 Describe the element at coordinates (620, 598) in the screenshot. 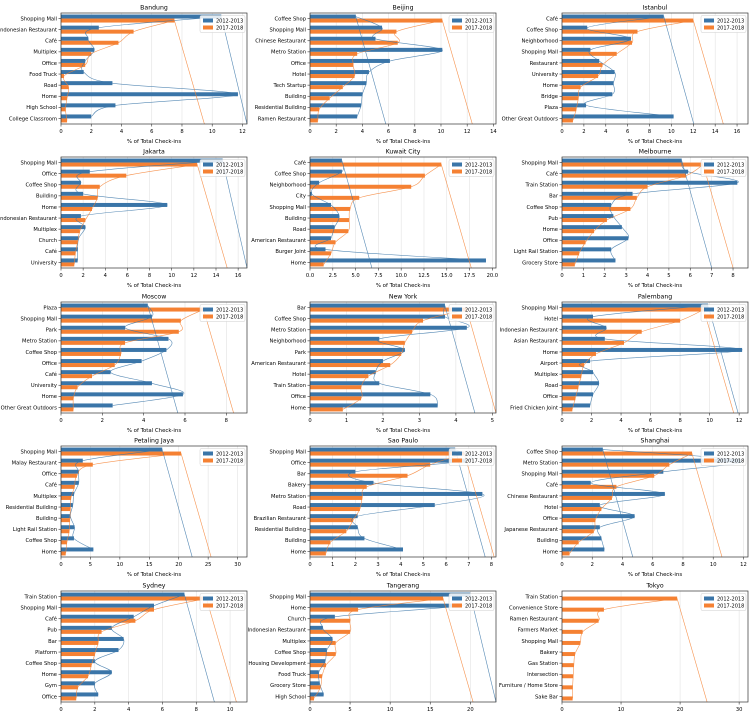

I see `bar-2017-2018-train-station` at that location.